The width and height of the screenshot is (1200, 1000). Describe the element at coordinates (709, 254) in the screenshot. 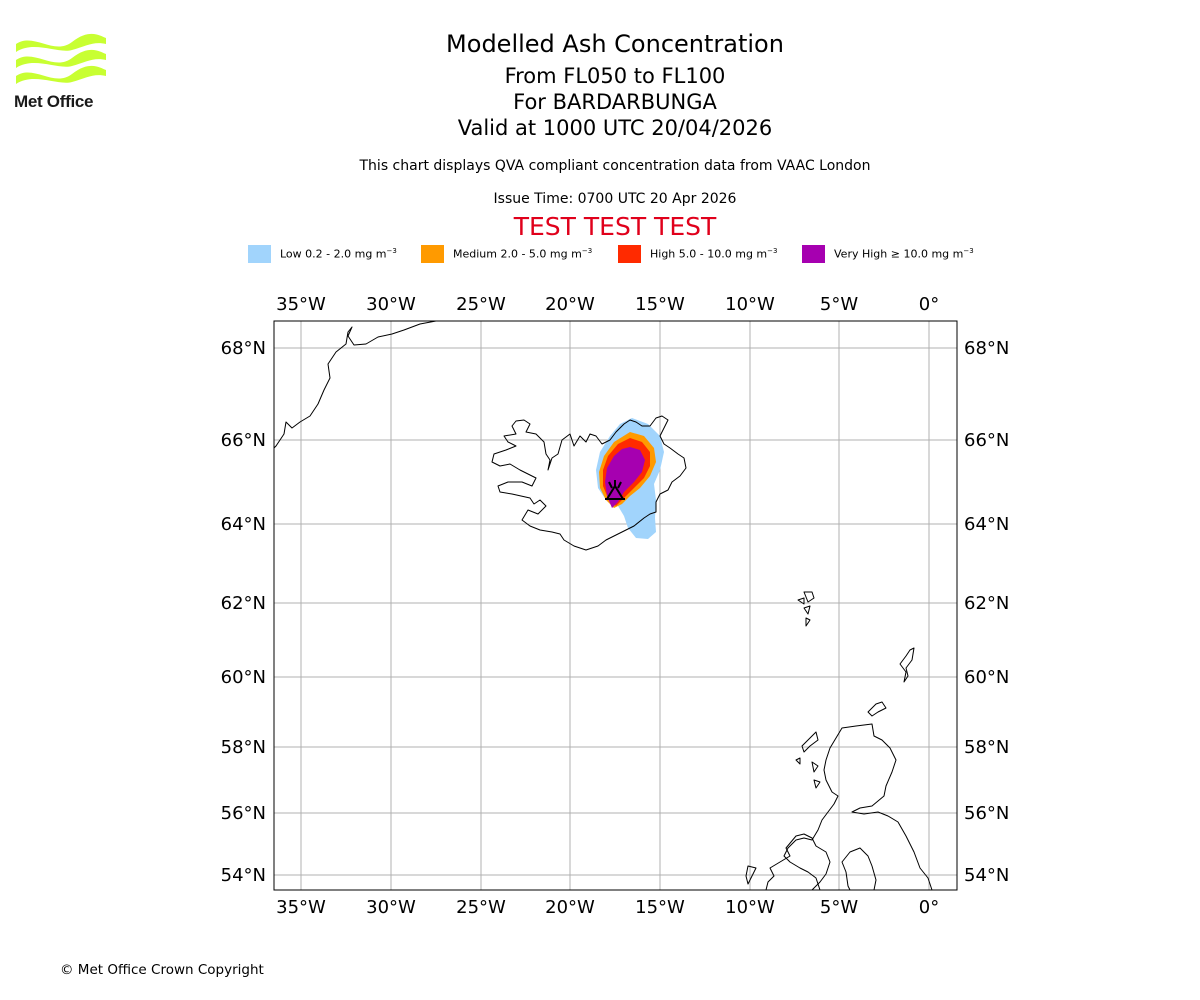

I see `legend-label-high: High 5.0 - 10.0 mg m` at that location.